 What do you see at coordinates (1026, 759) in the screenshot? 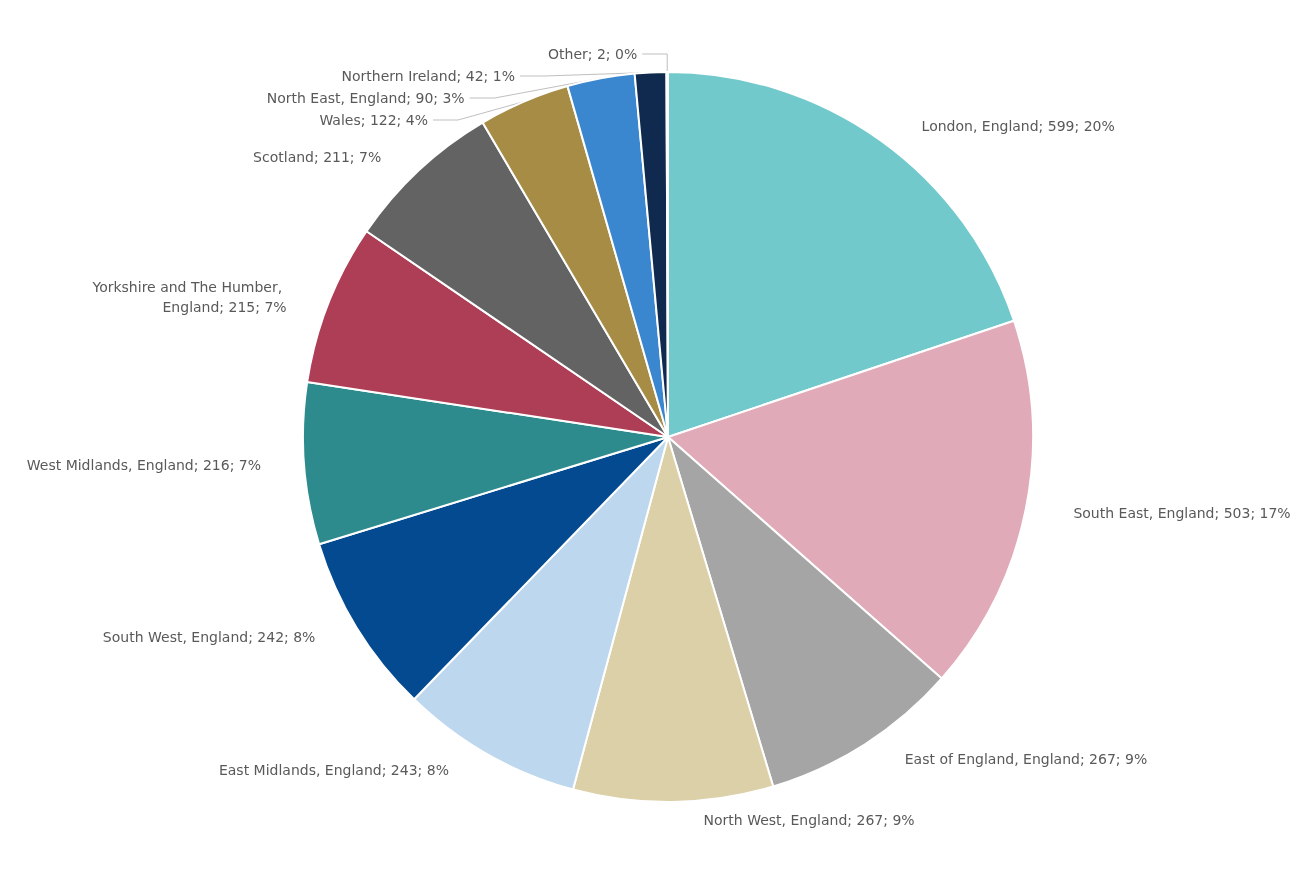
I see `slice-label: East of England, England; 267; 9%` at bounding box center [1026, 759].